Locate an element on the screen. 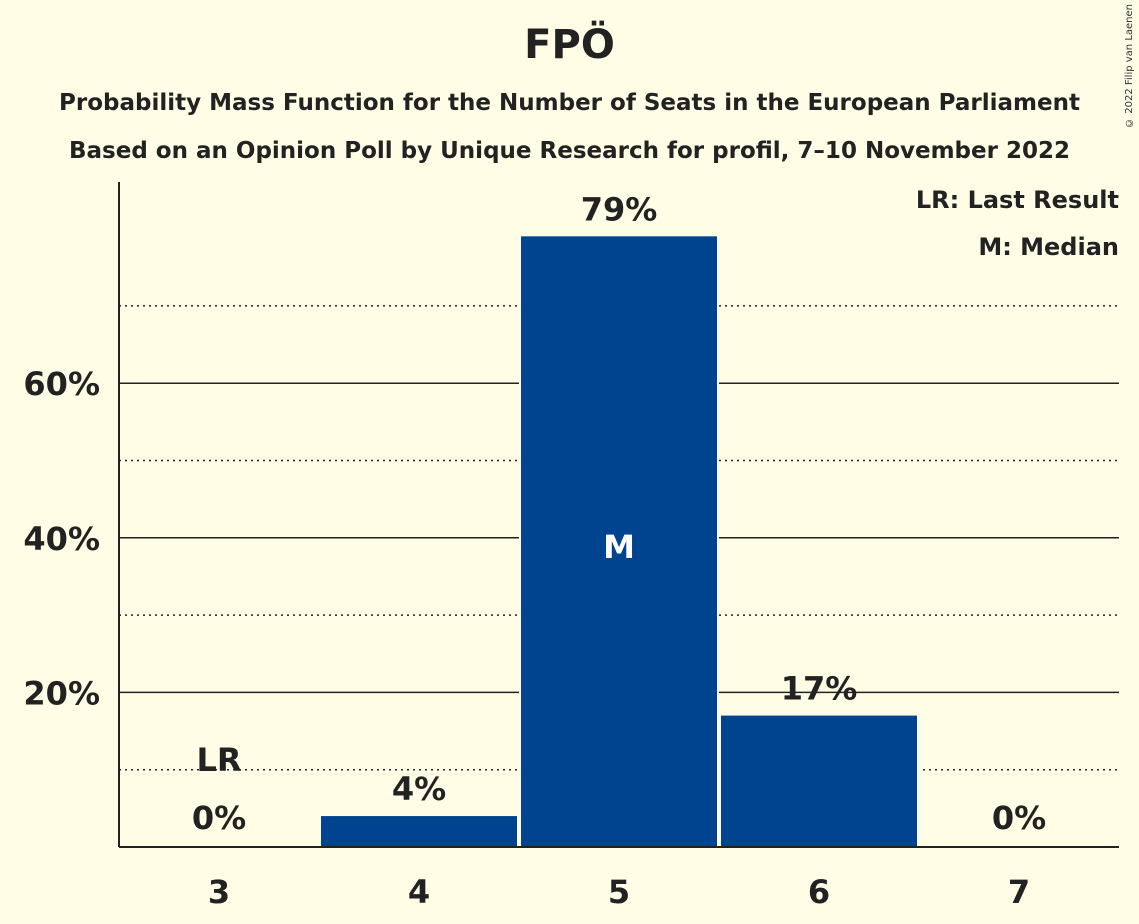 The height and width of the screenshot is (924, 1139). x-tick-label: 4 is located at coordinates (419, 892).